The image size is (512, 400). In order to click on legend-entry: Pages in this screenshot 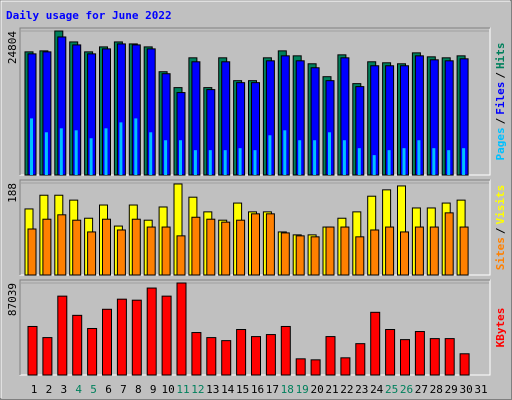, I will do `click(500, 143)`.